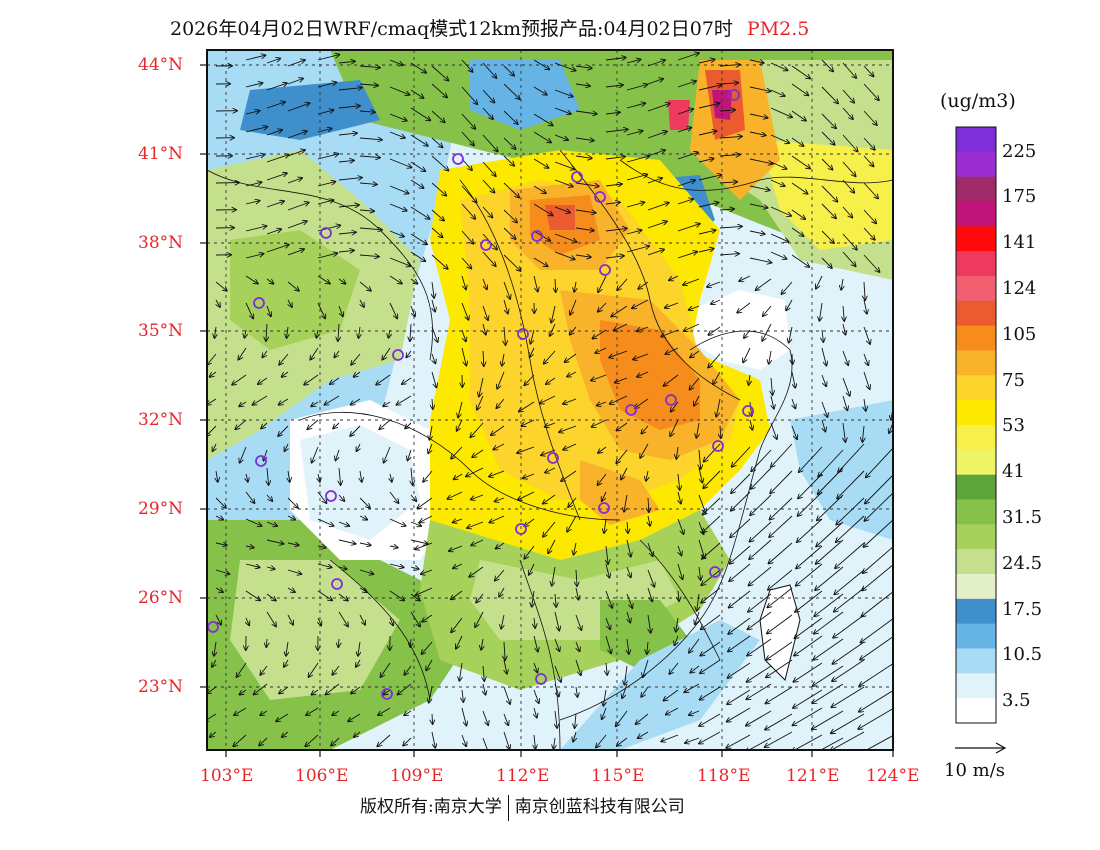  I want to click on legend-label: 17.5, so click(1022, 609).